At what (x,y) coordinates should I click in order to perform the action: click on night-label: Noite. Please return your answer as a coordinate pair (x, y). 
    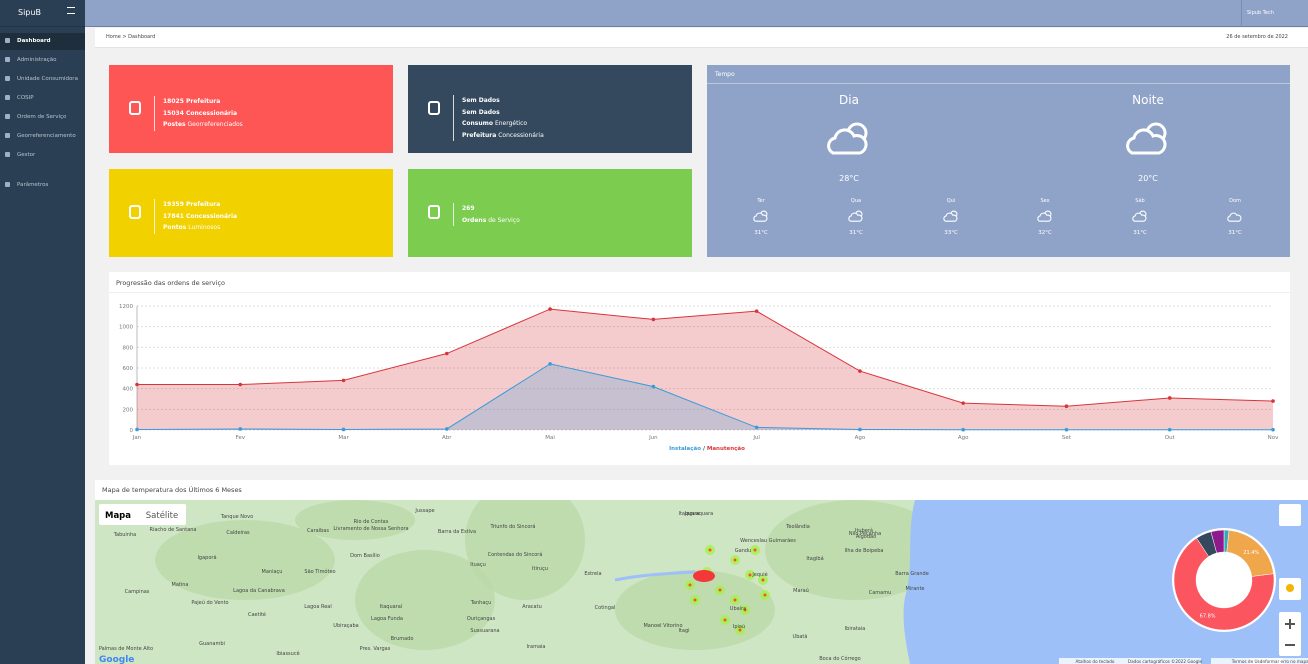
    Looking at the image, I should click on (1148, 100).